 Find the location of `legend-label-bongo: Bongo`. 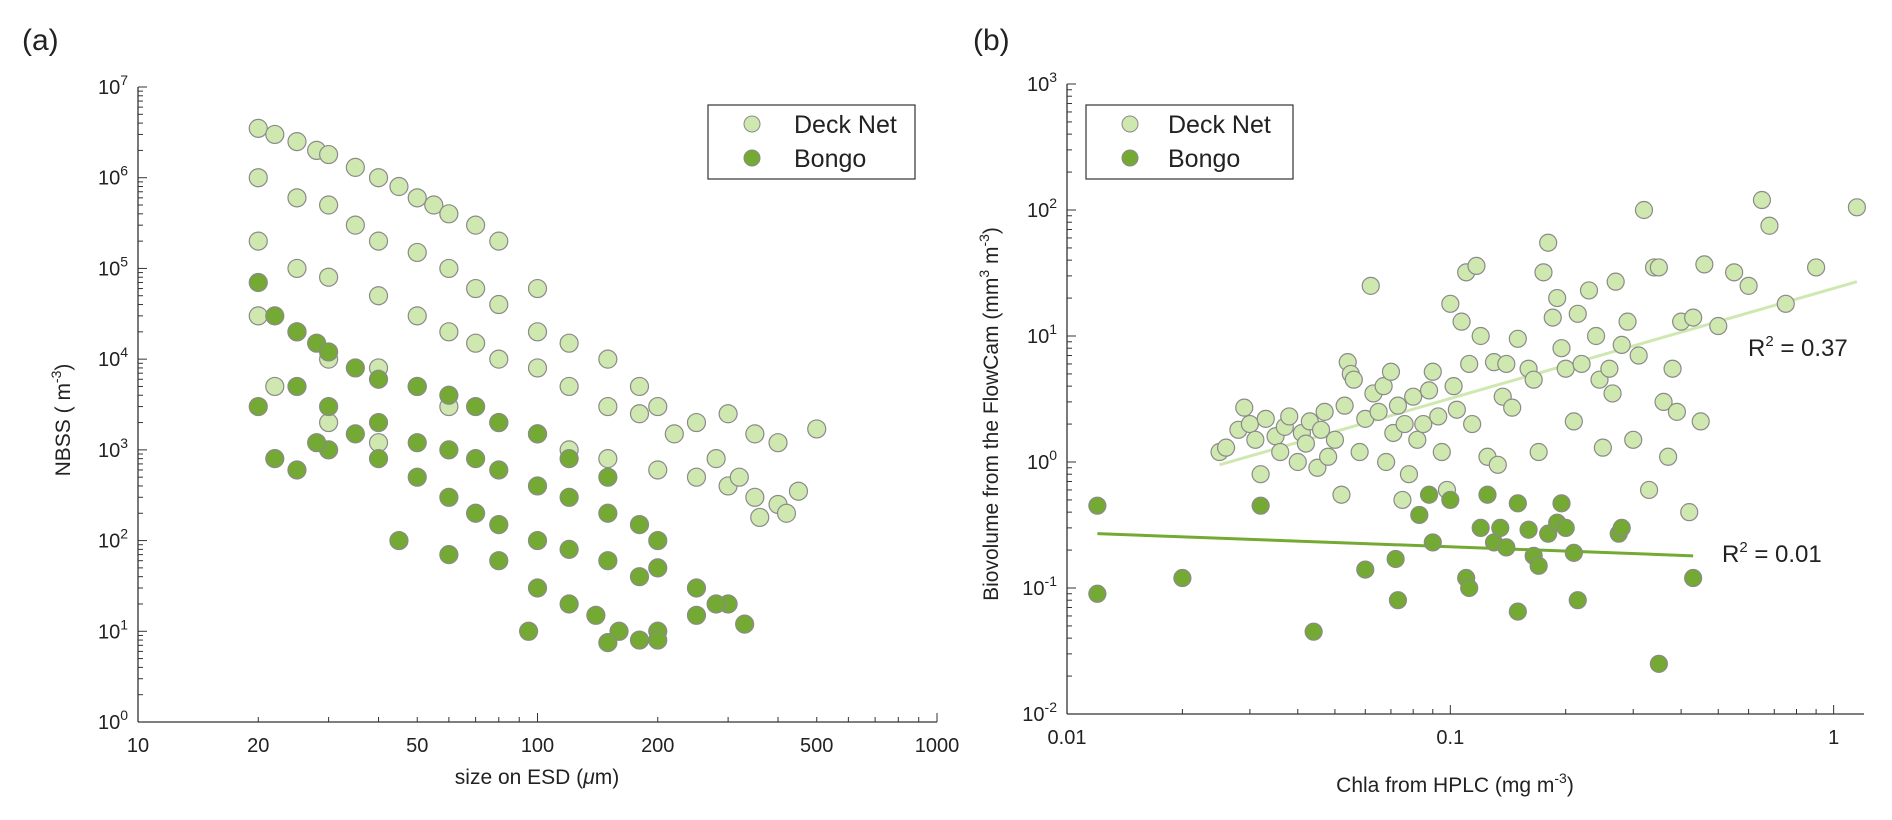

legend-label-bongo: Bongo is located at coordinates (830, 159).